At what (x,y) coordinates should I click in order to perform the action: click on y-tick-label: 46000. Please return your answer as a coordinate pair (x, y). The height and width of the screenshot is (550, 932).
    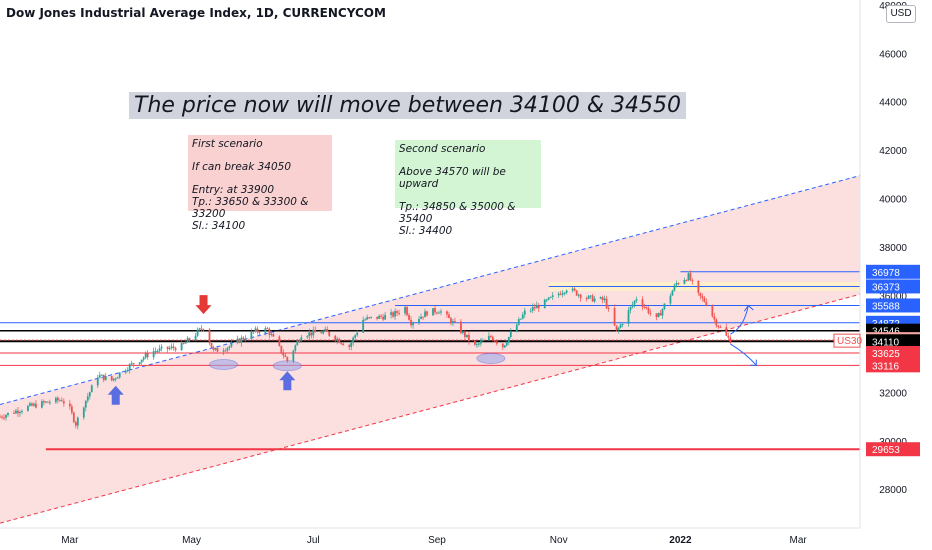
    Looking at the image, I should click on (893, 54).